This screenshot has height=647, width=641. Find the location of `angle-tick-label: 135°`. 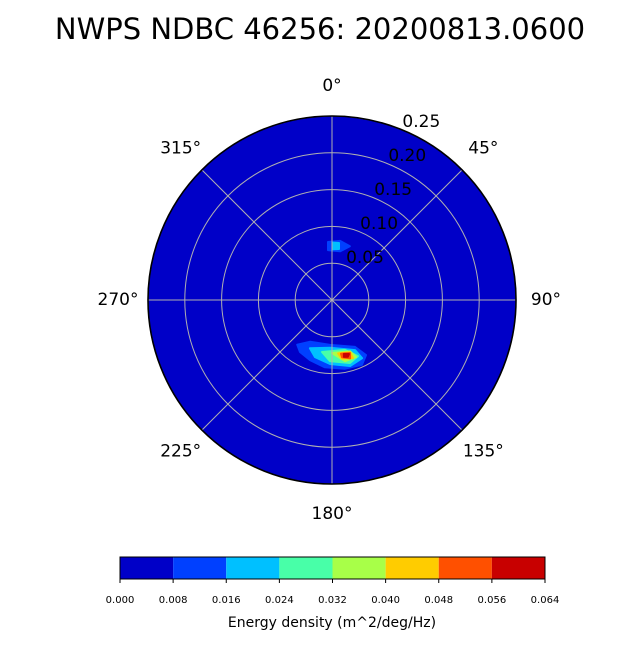

angle-tick-label: 135° is located at coordinates (483, 451).